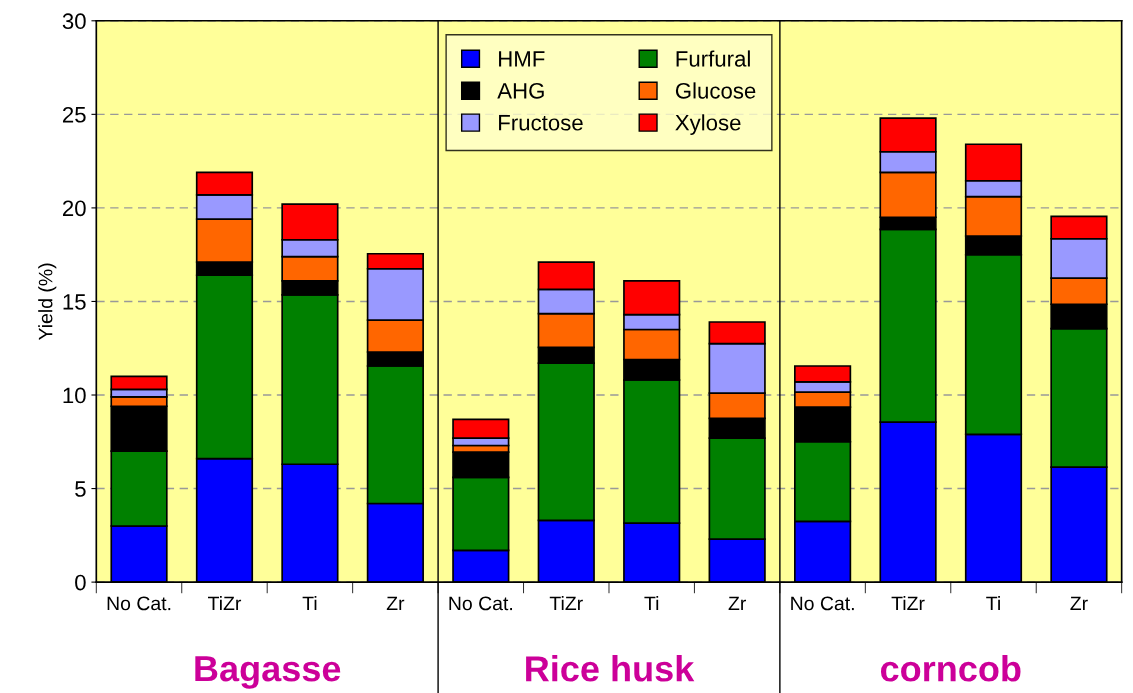 The image size is (1133, 693). What do you see at coordinates (74, 395) in the screenshot?
I see `y-tick-label: 10` at bounding box center [74, 395].